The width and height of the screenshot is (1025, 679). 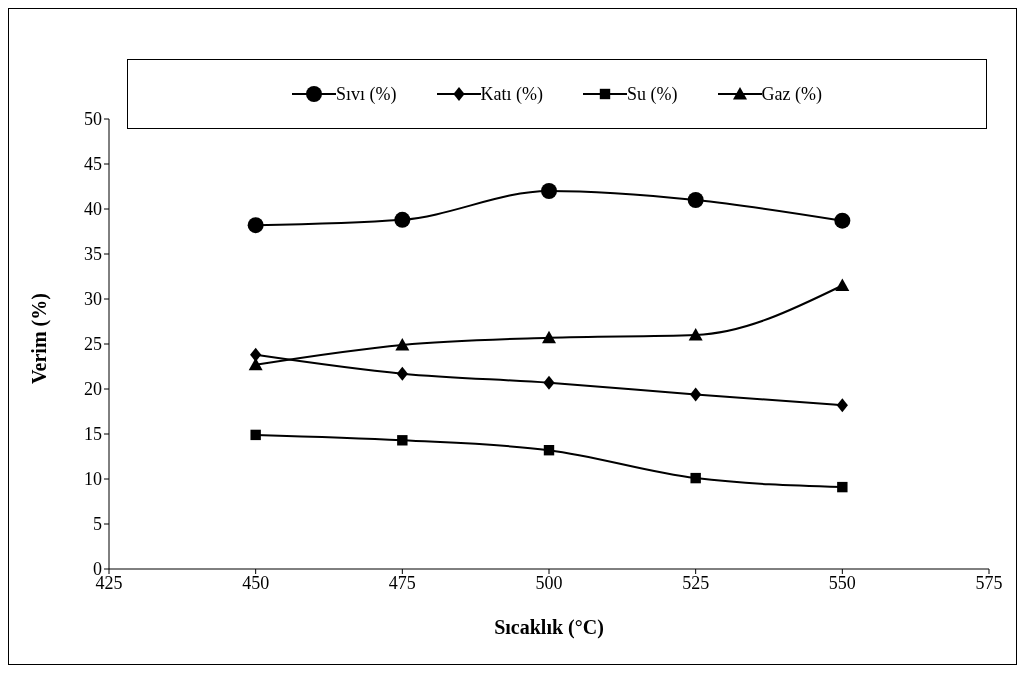 What do you see at coordinates (652, 94) in the screenshot?
I see `legend-label: Su (%)` at bounding box center [652, 94].